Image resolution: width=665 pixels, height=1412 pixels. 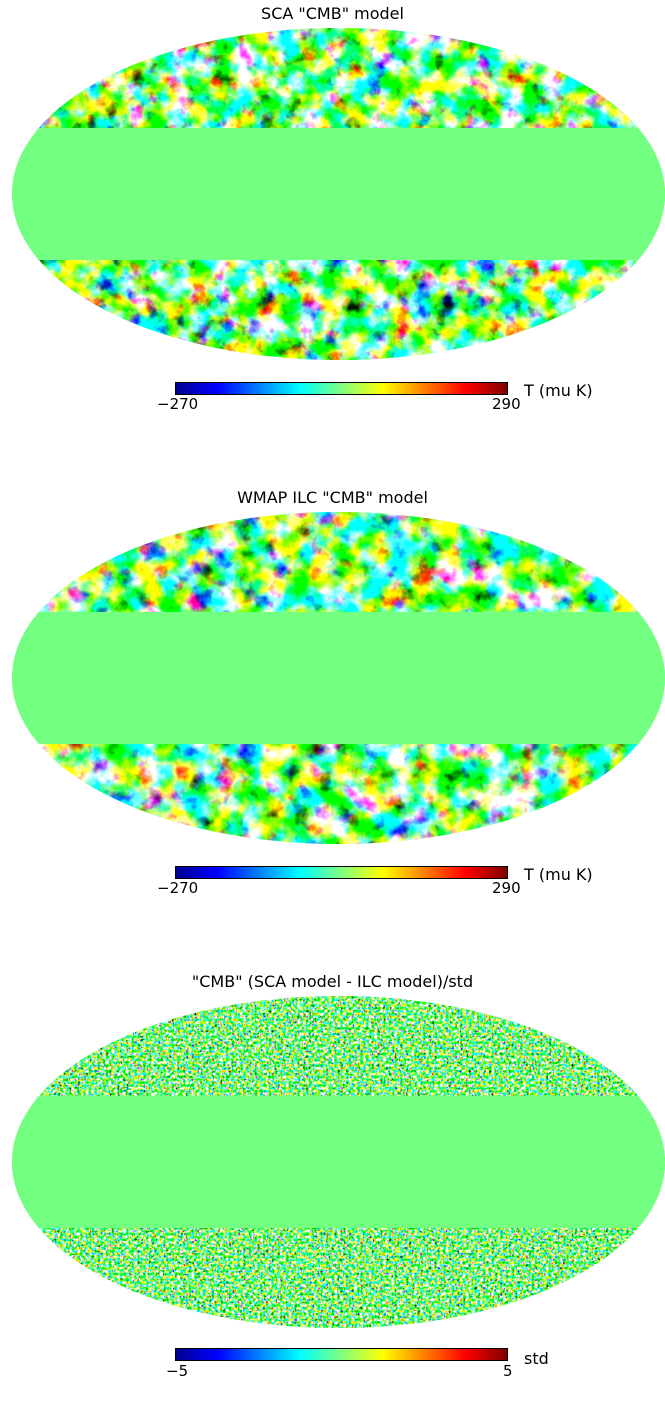 I want to click on panel-title: SCA "CMB" model, so click(x=332, y=13).